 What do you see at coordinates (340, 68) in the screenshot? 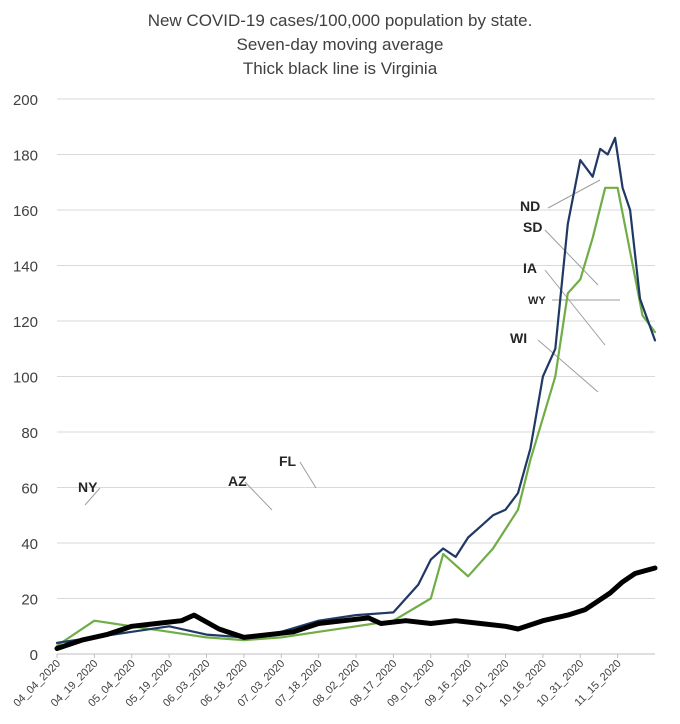
I see `chart-title-line-3: Thick black line is Virginia` at bounding box center [340, 68].